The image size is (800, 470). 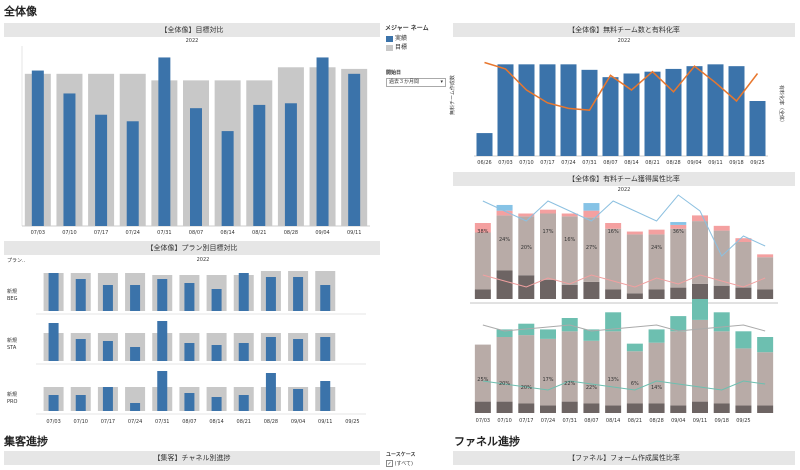 I want to click on plan-row-label-pro: 新規 PRO, so click(x=12, y=399).